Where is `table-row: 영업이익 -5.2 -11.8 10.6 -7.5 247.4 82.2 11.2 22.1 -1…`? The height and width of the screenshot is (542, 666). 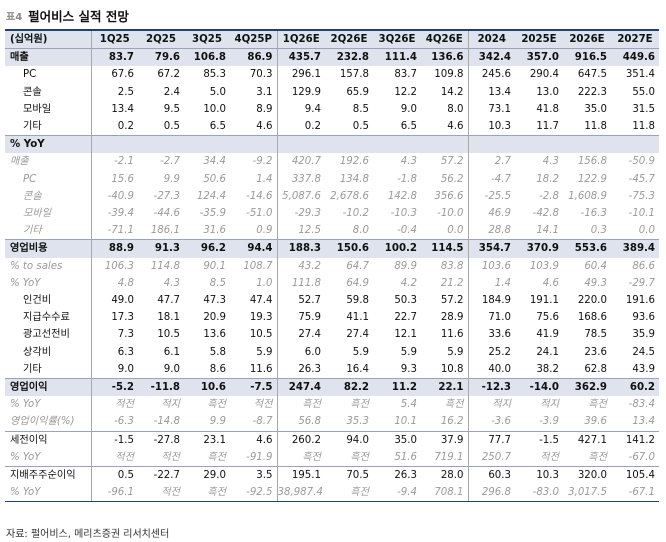
table-row: 영업이익 -5.2 -11.8 10.6 -7.5 247.4 82.2 11.2 22.1 -1… is located at coordinates (332, 387).